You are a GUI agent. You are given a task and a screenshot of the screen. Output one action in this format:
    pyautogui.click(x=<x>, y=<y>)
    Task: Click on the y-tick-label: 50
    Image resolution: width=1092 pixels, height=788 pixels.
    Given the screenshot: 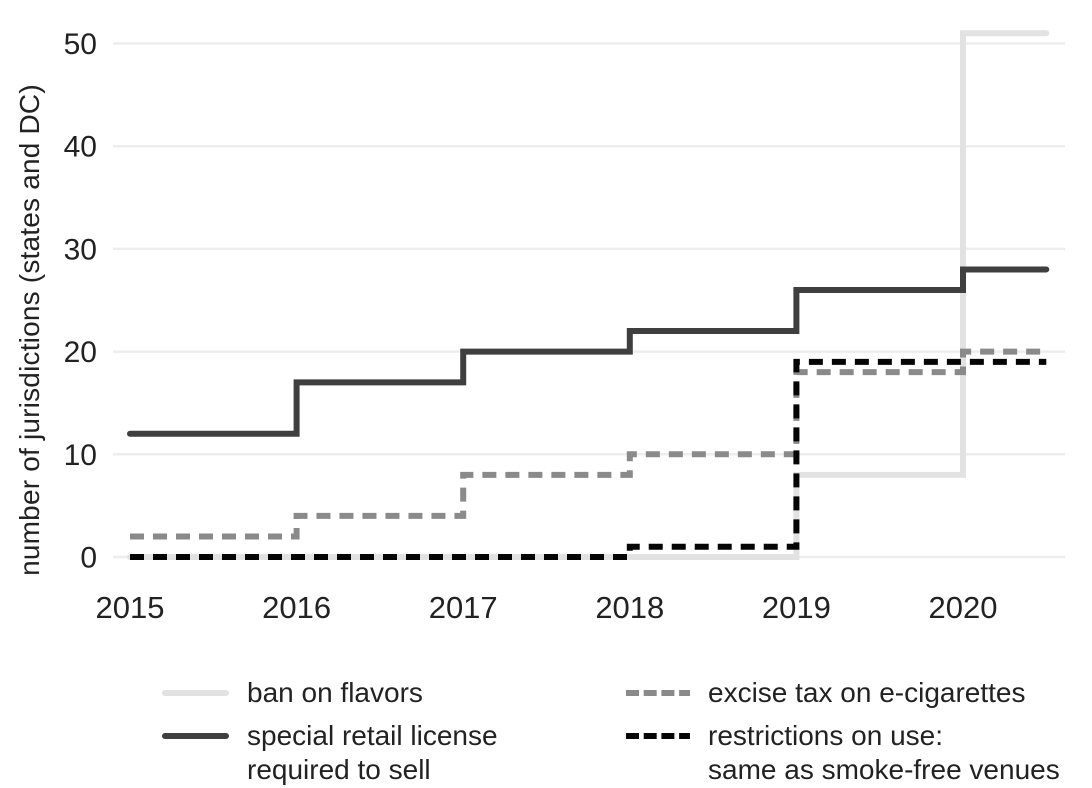 What is the action you would take?
    pyautogui.click(x=80, y=44)
    